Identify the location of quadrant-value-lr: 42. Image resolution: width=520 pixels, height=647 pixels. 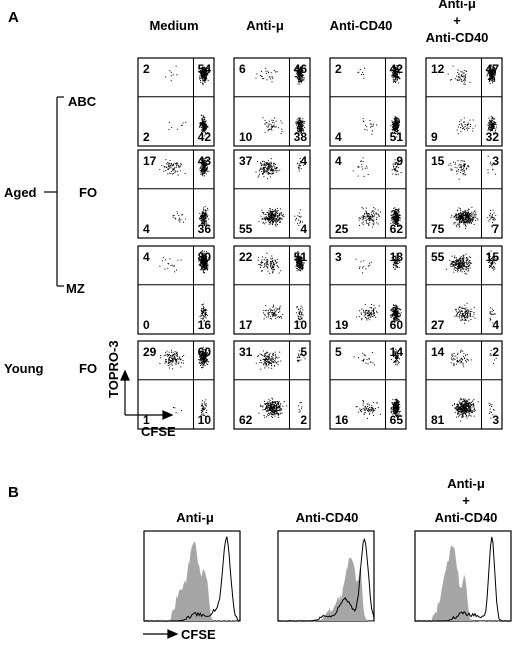
(205, 137).